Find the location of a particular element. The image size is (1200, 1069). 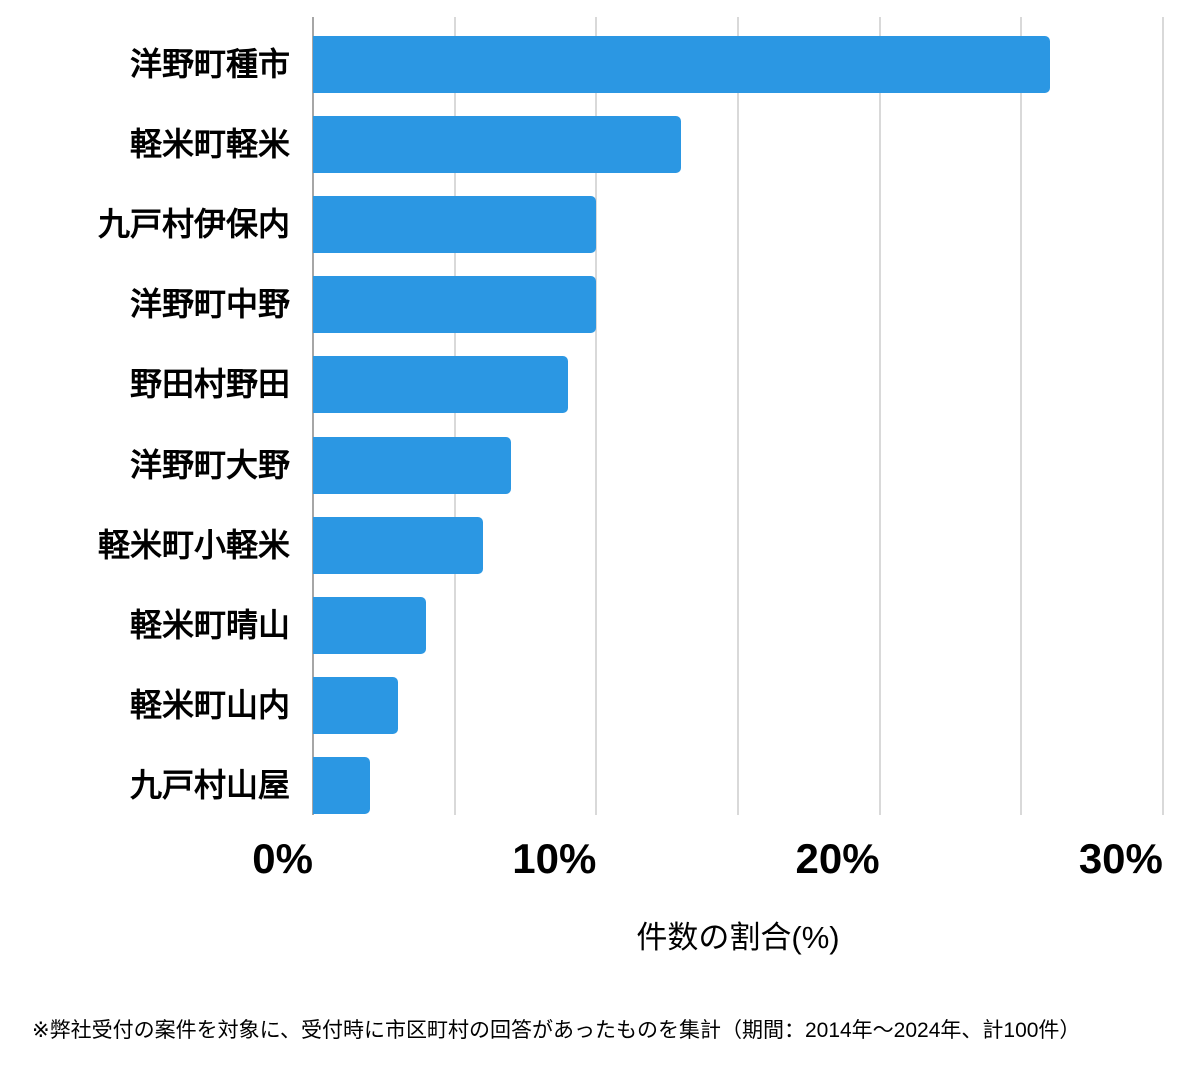

x-tick-label: 30% is located at coordinates (1120, 858).